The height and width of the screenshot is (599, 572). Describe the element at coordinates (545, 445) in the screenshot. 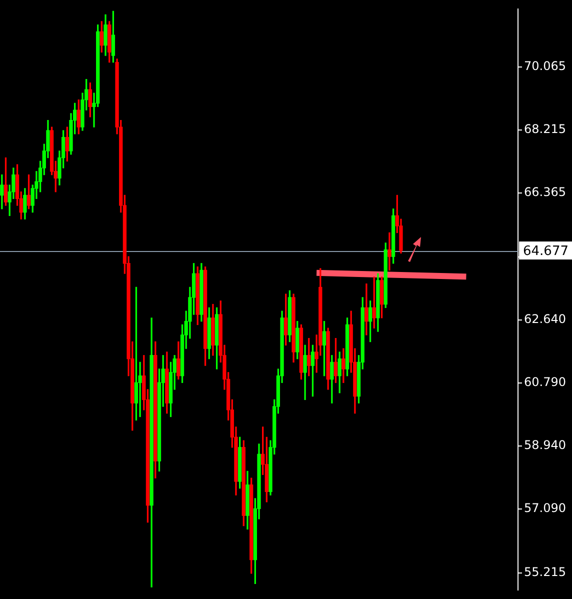

I see `y-tick-label: 58.940` at that location.